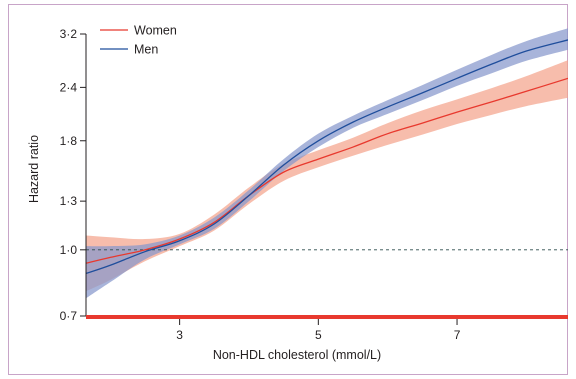  I want to click on y-tick-label: 0·7, so click(69, 316).